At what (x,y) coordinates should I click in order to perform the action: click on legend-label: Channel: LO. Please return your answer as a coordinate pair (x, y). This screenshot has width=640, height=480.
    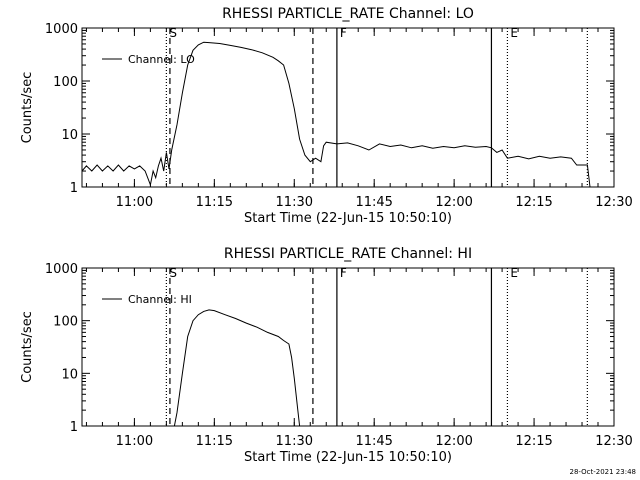
    Looking at the image, I should click on (161, 59).